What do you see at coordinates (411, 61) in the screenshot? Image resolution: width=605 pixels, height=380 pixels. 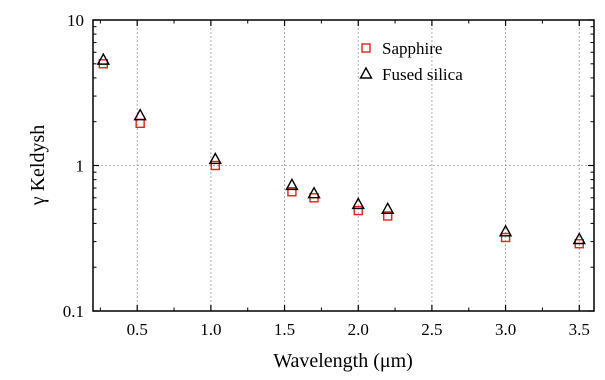 I see `legend: Sapphire Fused silica` at bounding box center [411, 61].